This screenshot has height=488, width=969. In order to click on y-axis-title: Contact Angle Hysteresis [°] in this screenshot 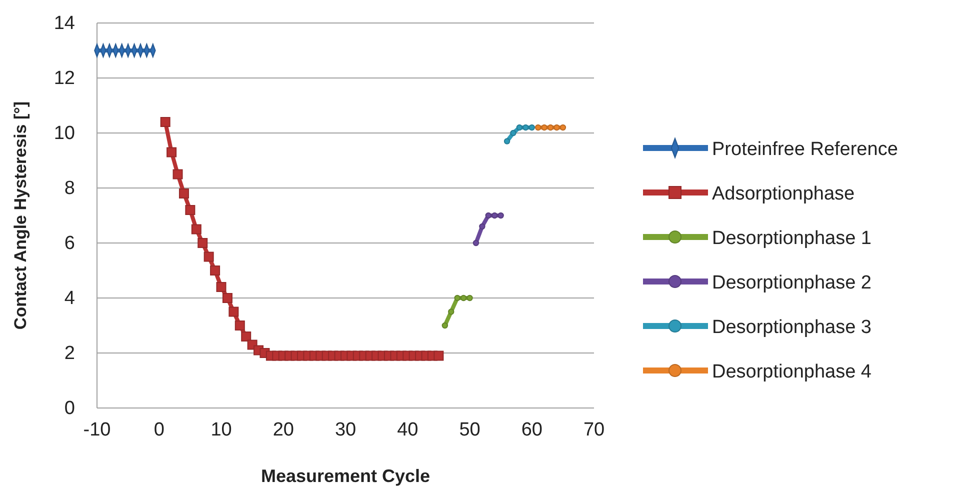, I will do `click(20, 215)`.